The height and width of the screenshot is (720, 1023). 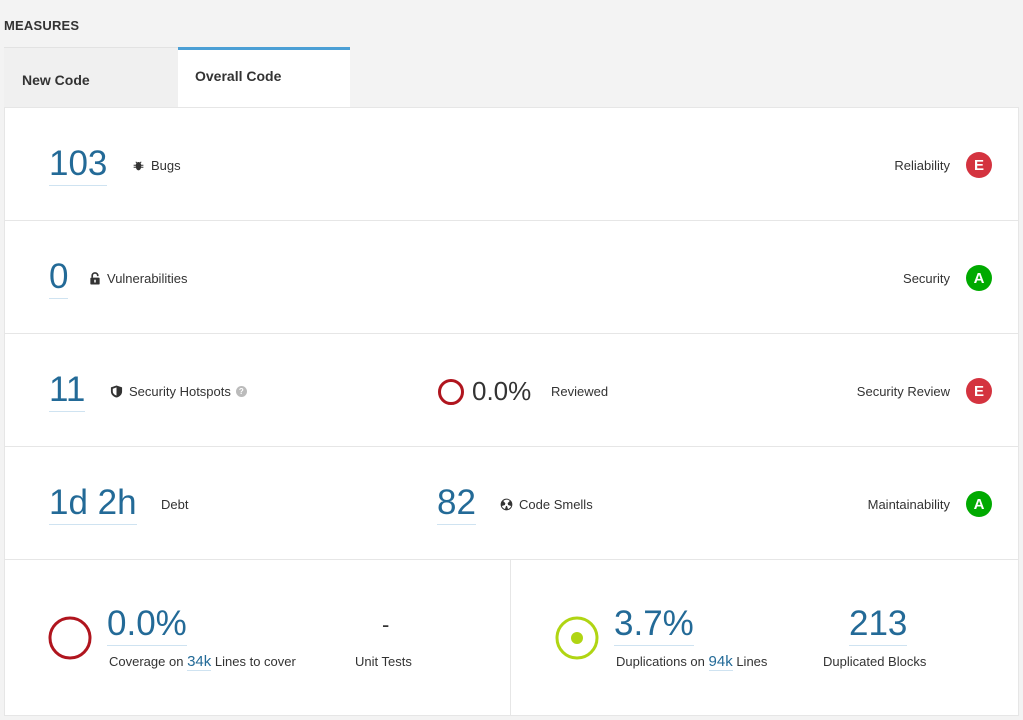 I want to click on unit-tests-value: -, so click(x=386, y=624).